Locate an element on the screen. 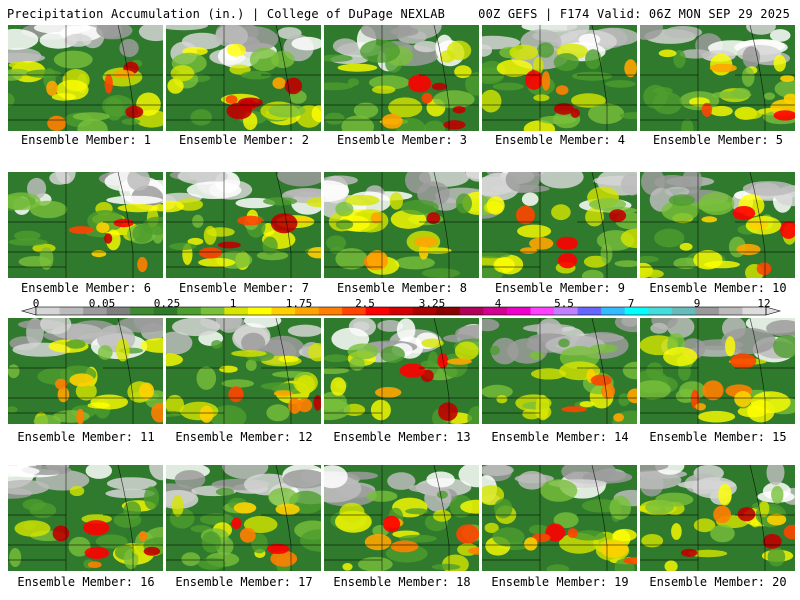  member-label: Ensemble Member: 7 is located at coordinates (244, 288).